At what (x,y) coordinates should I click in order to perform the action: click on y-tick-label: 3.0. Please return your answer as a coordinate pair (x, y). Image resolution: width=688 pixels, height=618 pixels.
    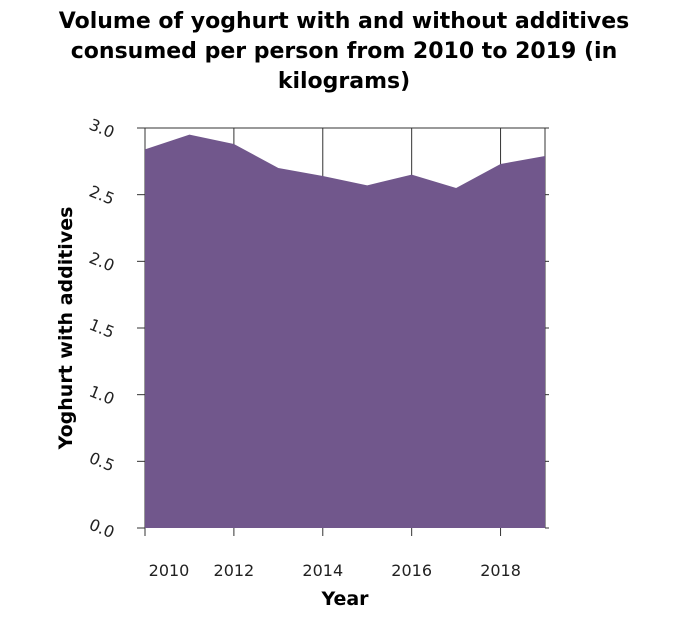
    Looking at the image, I should click on (101, 128).